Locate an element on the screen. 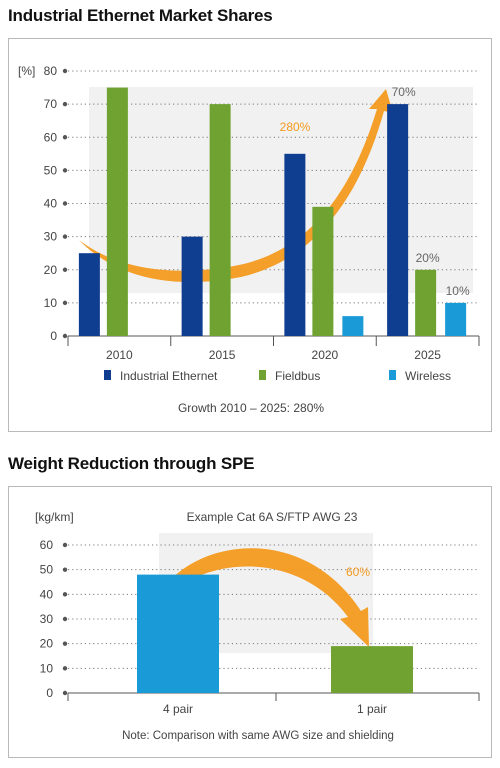 This screenshot has height=768, width=500. y-axis-unit: [kg/km] is located at coordinates (54, 517).